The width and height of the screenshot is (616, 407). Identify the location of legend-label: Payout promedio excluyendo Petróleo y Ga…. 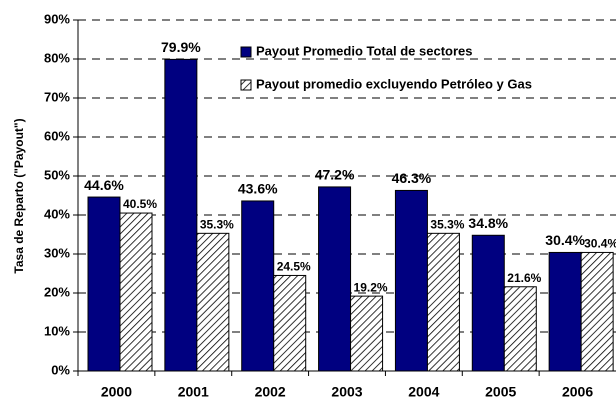
(394, 83).